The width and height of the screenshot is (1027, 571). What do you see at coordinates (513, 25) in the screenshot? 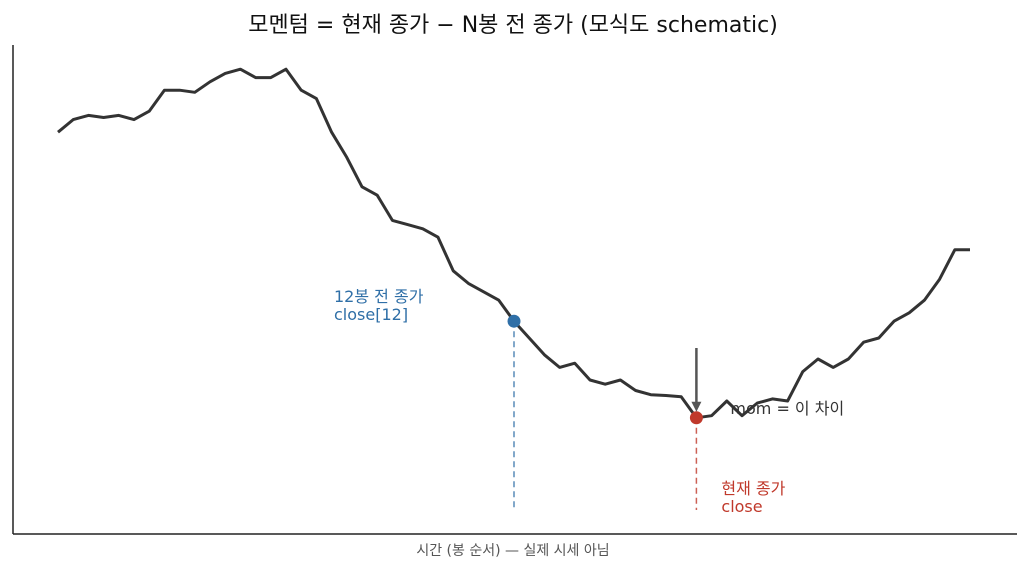
I see `chart-title: 모멘텀 = 현재 종가 − N봉 전 종가 (모식도 schematic)` at bounding box center [513, 25].